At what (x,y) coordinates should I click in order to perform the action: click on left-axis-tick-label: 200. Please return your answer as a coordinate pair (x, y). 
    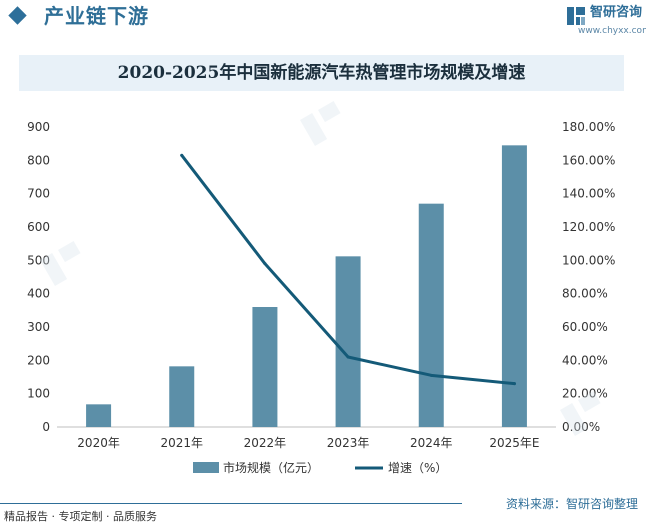
    Looking at the image, I should click on (38, 360).